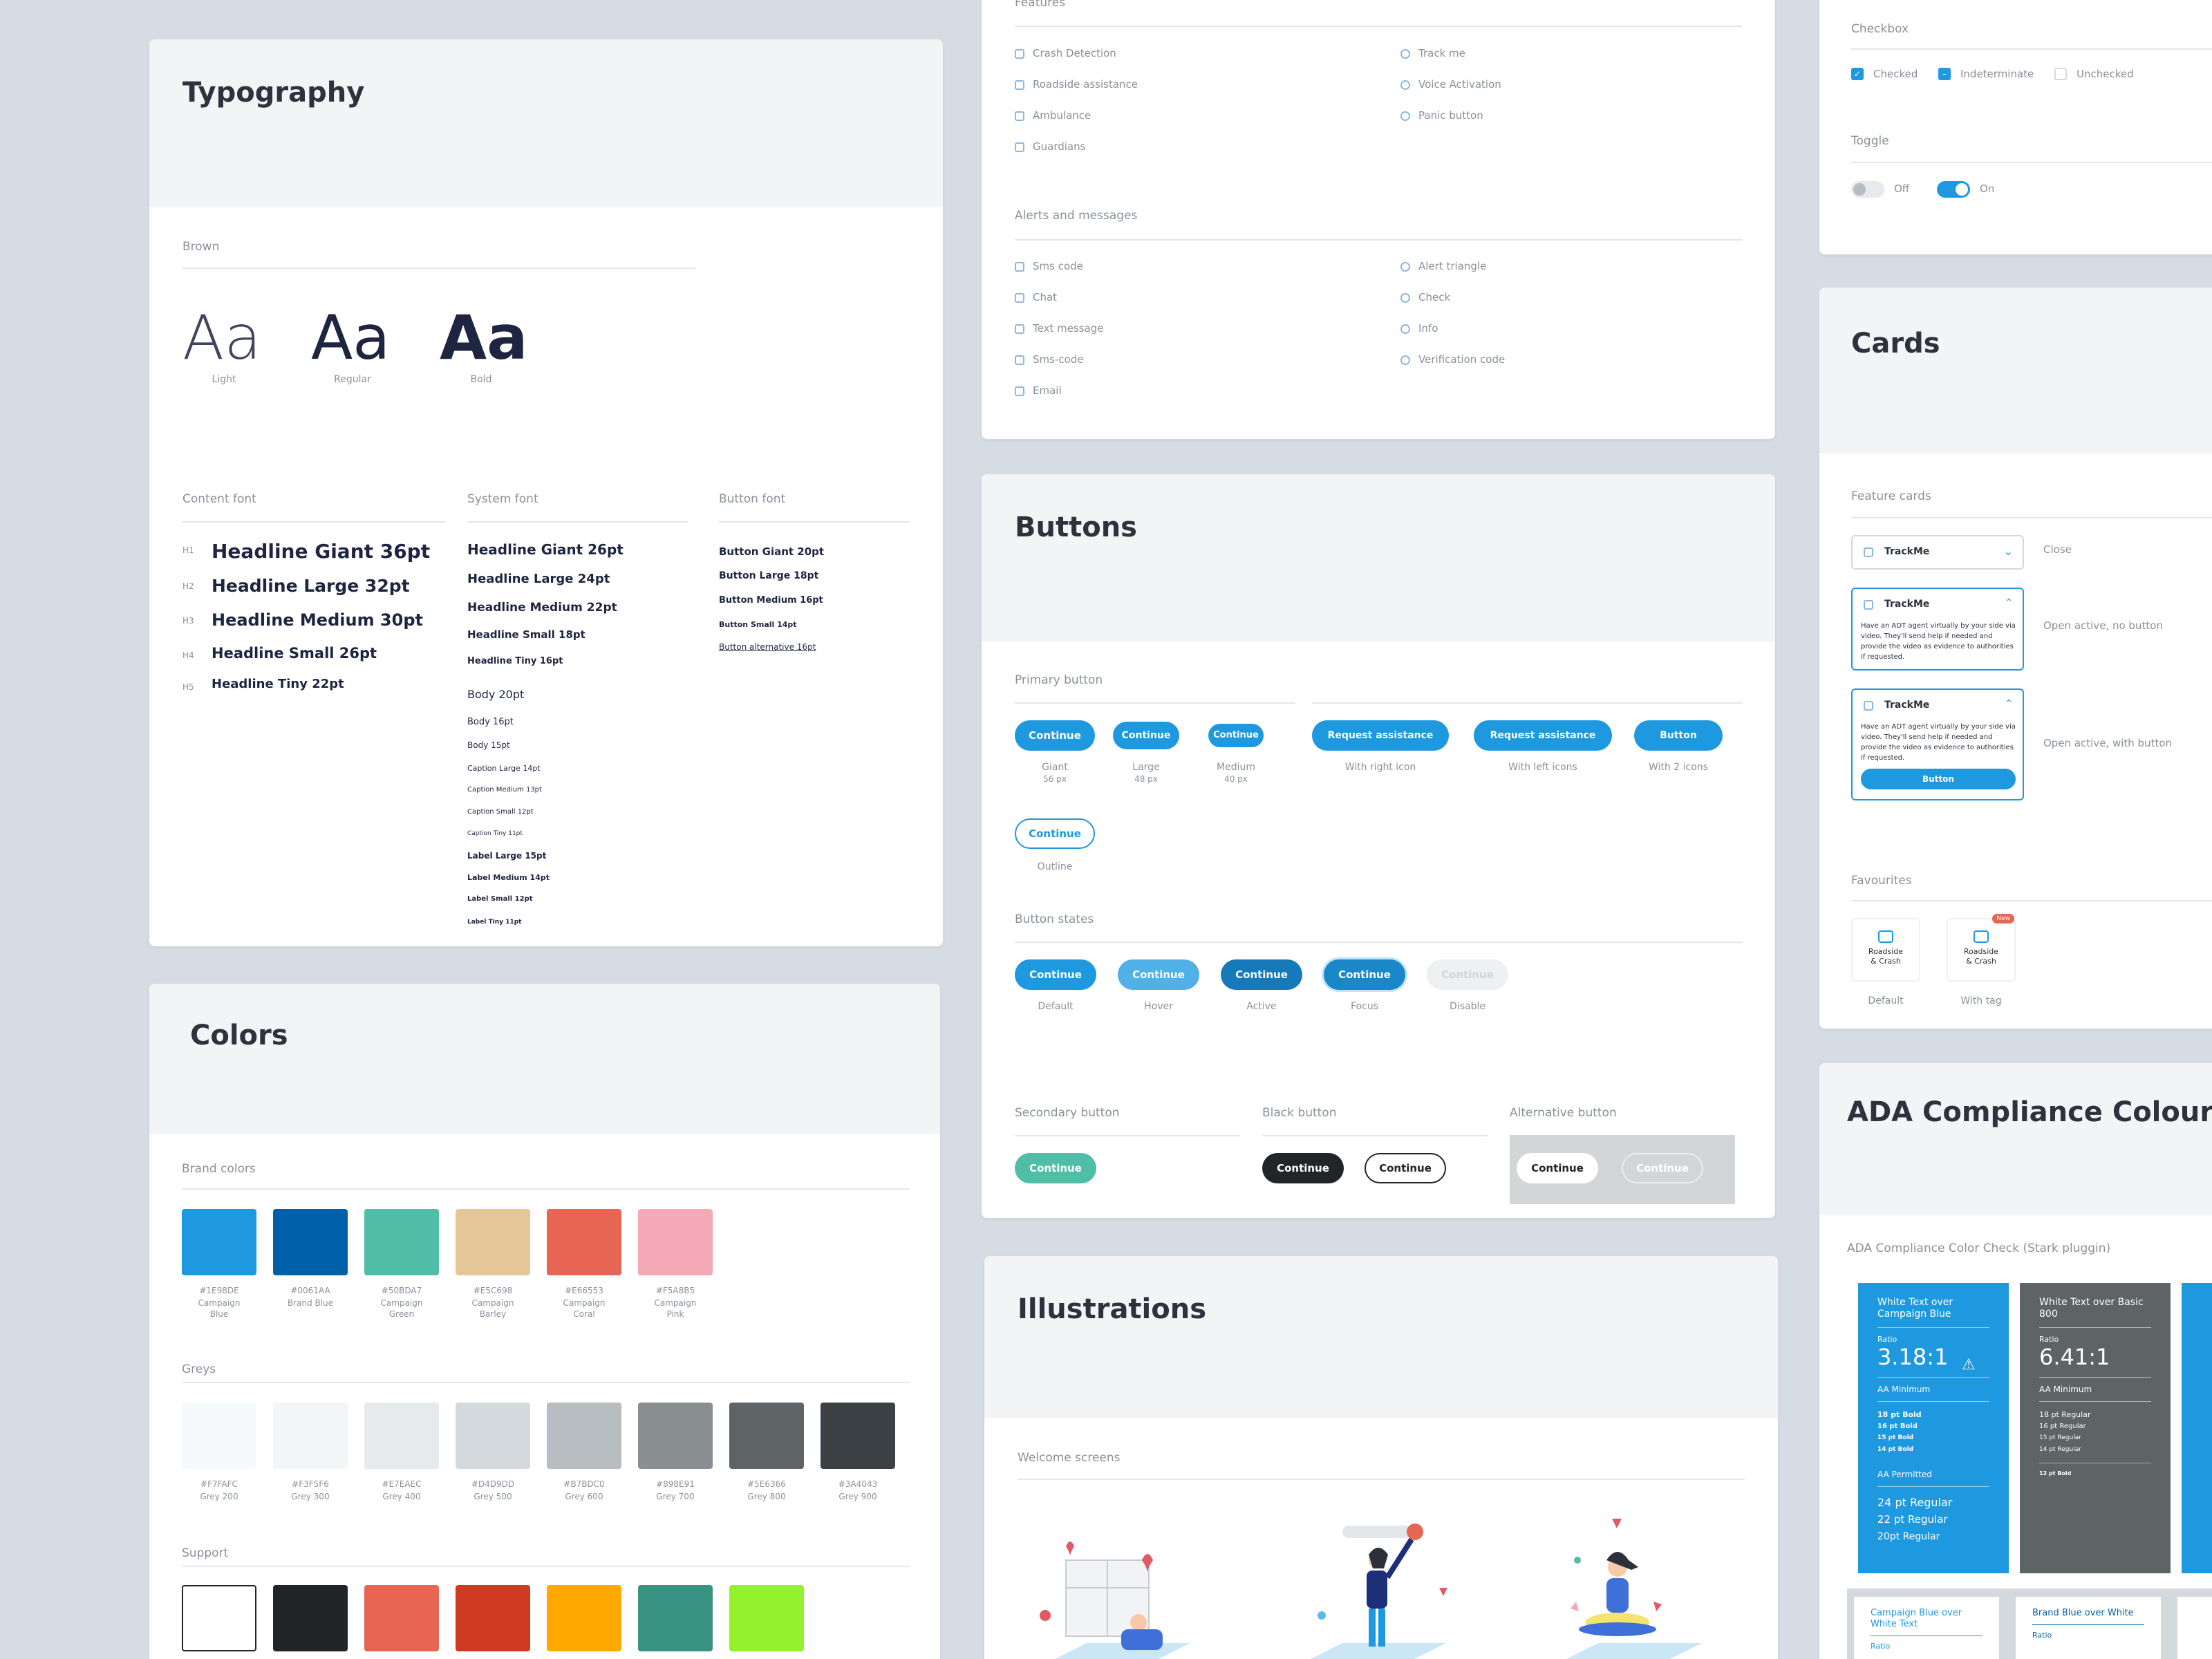 The image size is (2212, 1659). Describe the element at coordinates (502, 499) in the screenshot. I see `system-font-label: System font` at that location.